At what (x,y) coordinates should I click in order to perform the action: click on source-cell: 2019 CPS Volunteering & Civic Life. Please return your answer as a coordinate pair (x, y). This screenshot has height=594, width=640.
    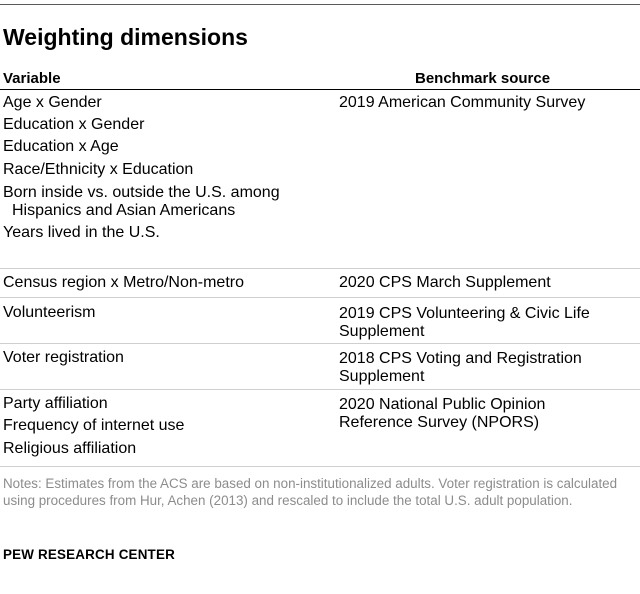
    Looking at the image, I should click on (464, 313).